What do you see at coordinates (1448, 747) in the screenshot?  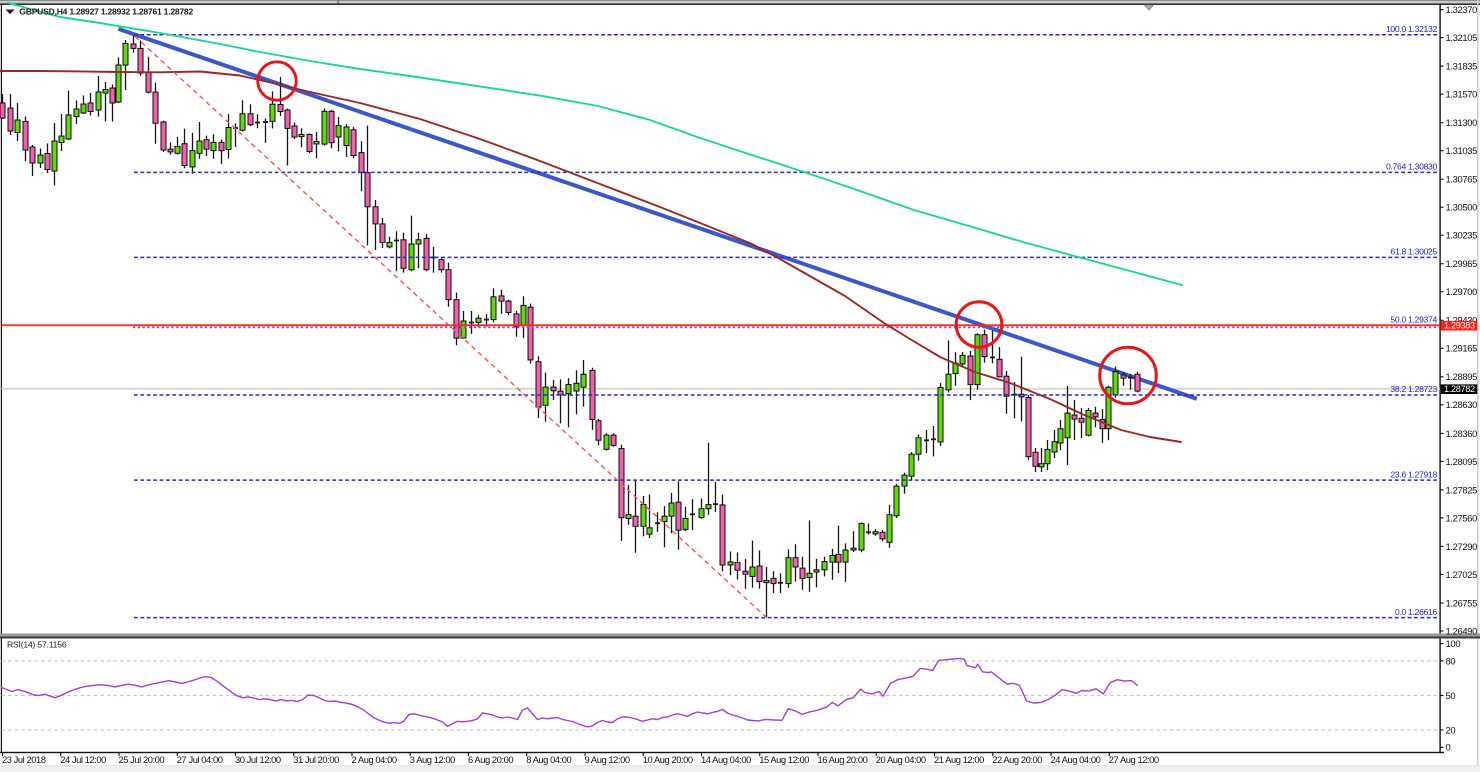 I see `svg-text: 0` at bounding box center [1448, 747].